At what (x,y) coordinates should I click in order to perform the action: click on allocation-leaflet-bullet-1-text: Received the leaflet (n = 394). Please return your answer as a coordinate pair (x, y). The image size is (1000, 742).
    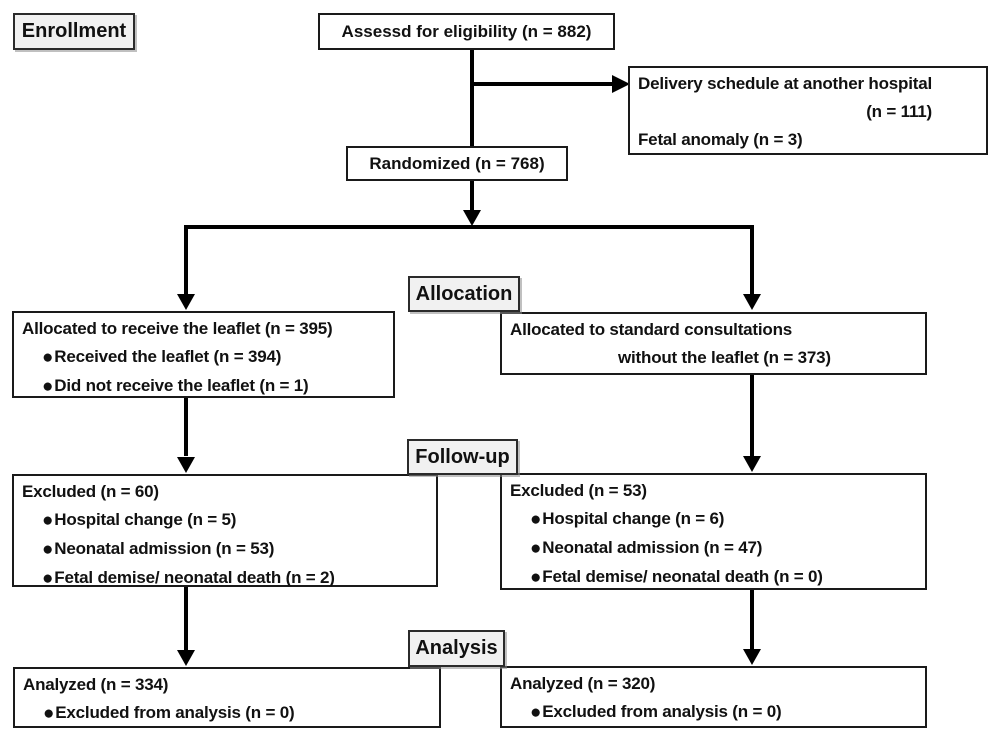
    Looking at the image, I should click on (168, 356).